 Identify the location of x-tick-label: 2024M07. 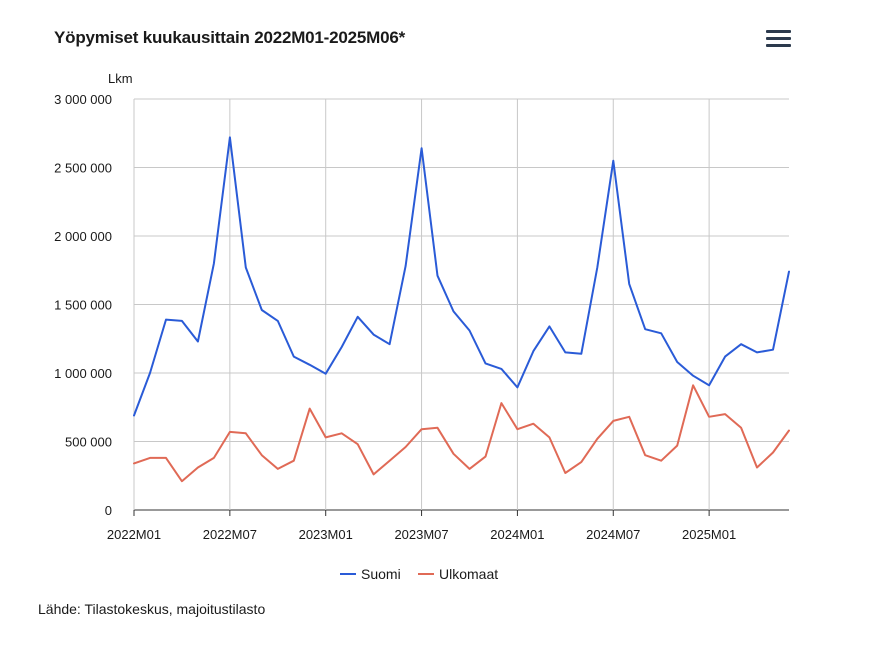
(613, 534).